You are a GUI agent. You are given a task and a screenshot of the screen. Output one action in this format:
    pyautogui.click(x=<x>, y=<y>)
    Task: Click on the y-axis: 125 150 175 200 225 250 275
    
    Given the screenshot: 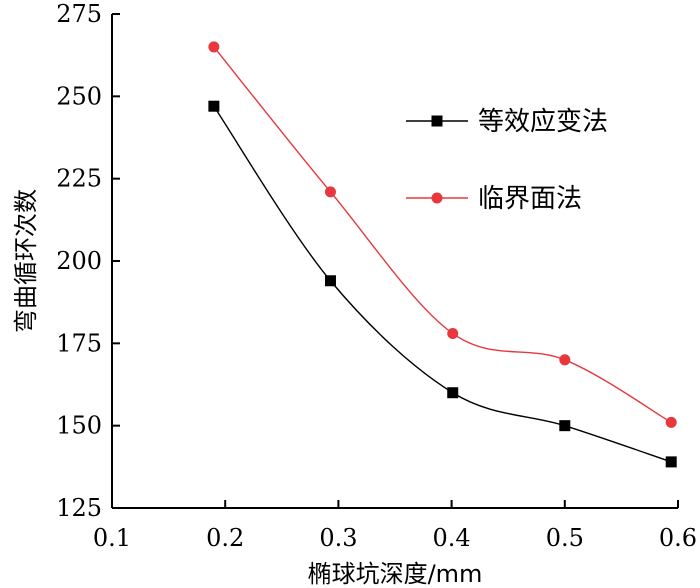 What is the action you would take?
    pyautogui.click(x=88, y=261)
    